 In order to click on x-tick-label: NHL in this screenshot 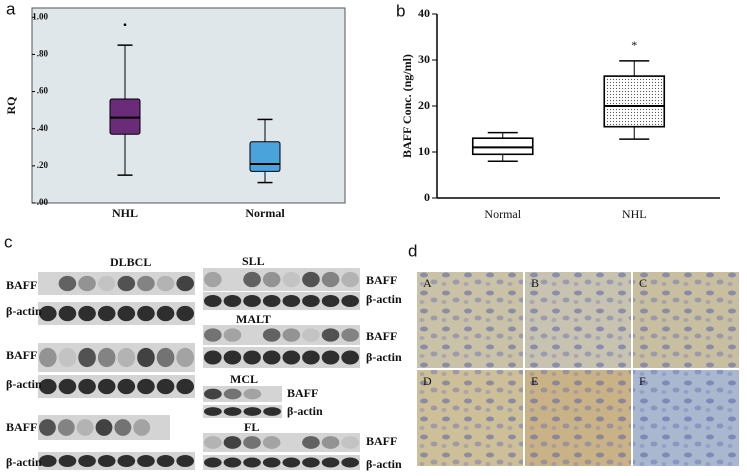, I will do `click(634, 214)`.